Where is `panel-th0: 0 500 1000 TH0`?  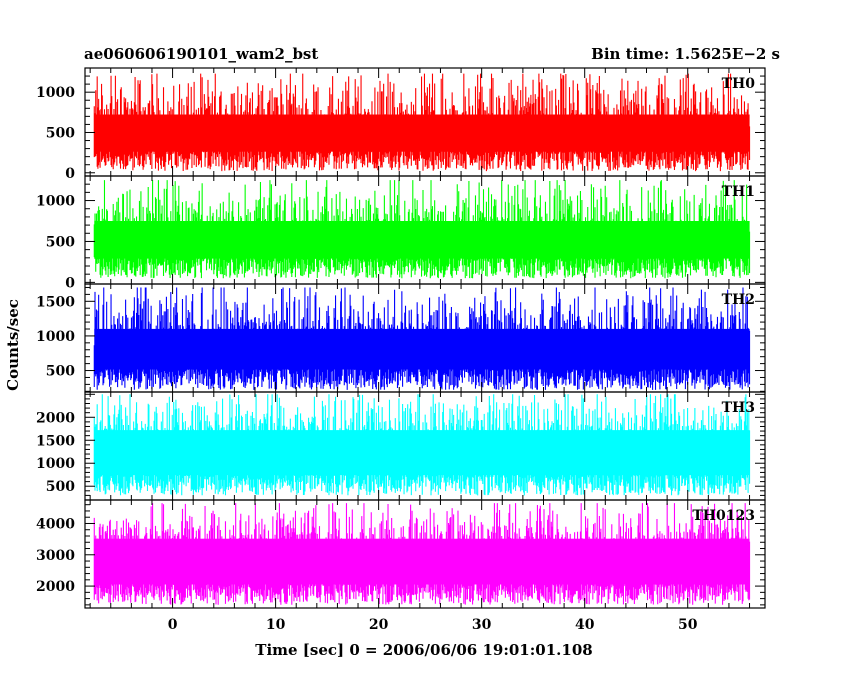
panel-th0: 0 500 1000 TH0 is located at coordinates (401, 124).